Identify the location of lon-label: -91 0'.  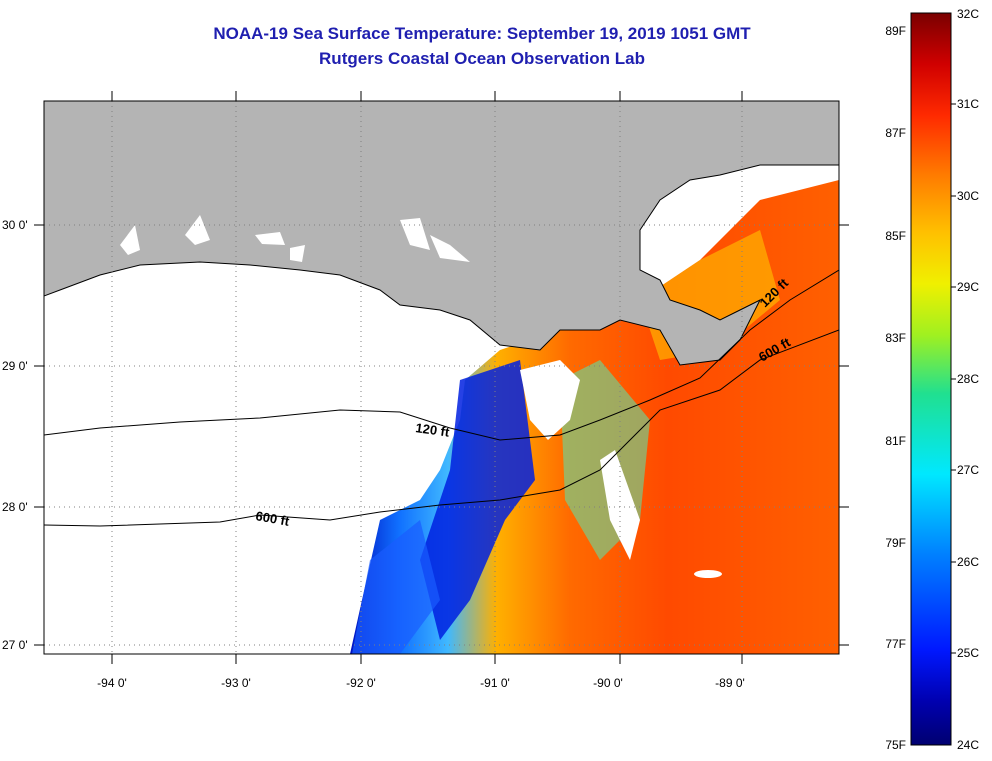
(495, 683).